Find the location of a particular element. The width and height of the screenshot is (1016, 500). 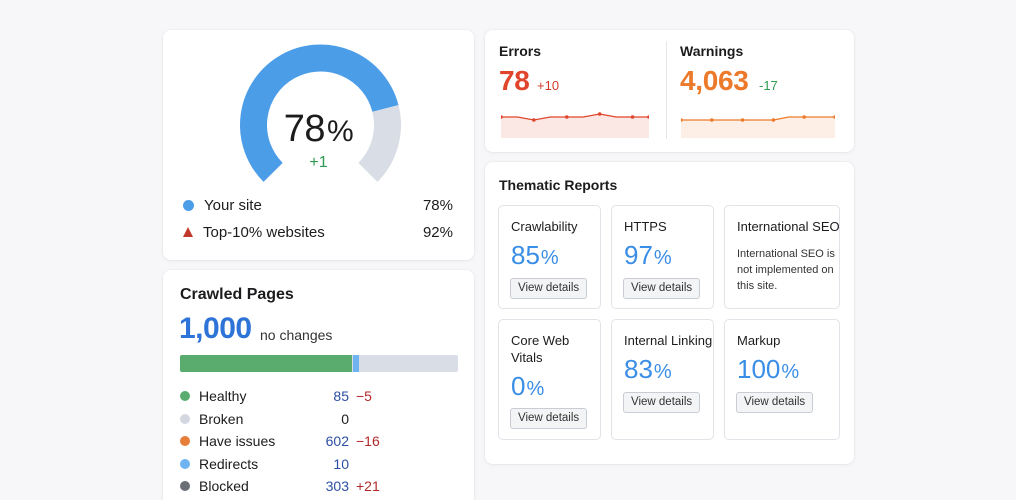

warnings-panel: Warnings 4,063 -17 is located at coordinates (751, 91).